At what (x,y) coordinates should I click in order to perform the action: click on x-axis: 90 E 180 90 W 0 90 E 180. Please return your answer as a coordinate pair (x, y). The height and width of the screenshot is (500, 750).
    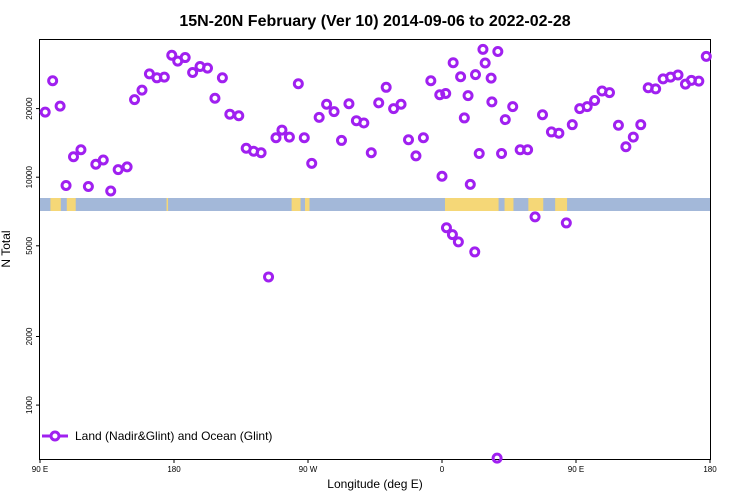
    Looking at the image, I should click on (374, 466).